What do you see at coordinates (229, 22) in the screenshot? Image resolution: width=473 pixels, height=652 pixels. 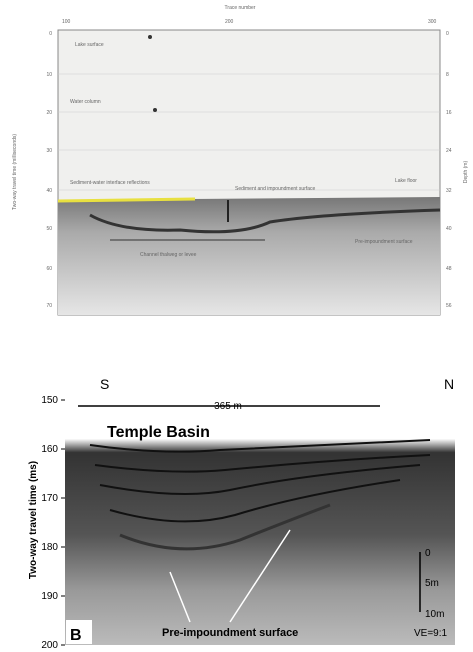 I see `x-tick: 200` at bounding box center [229, 22].